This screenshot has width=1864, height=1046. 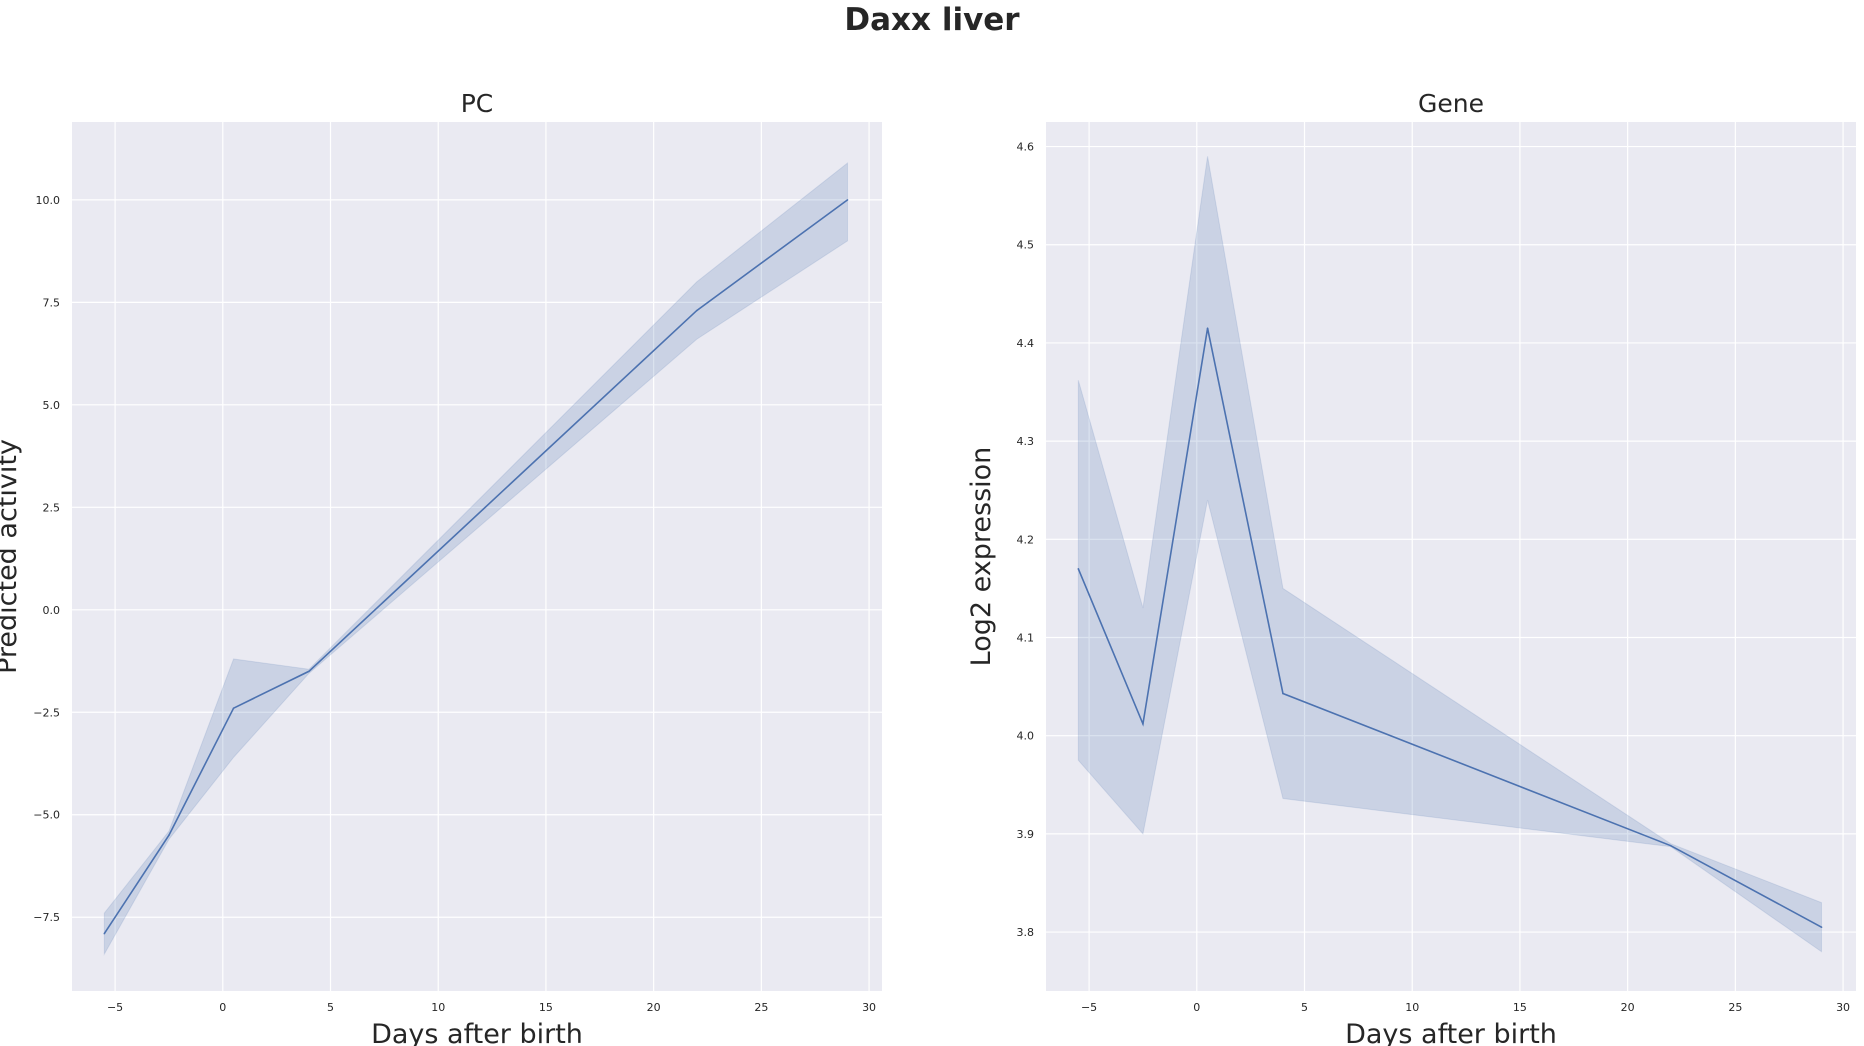 I want to click on y-tick-label: 4.3, so click(x=1026, y=441).